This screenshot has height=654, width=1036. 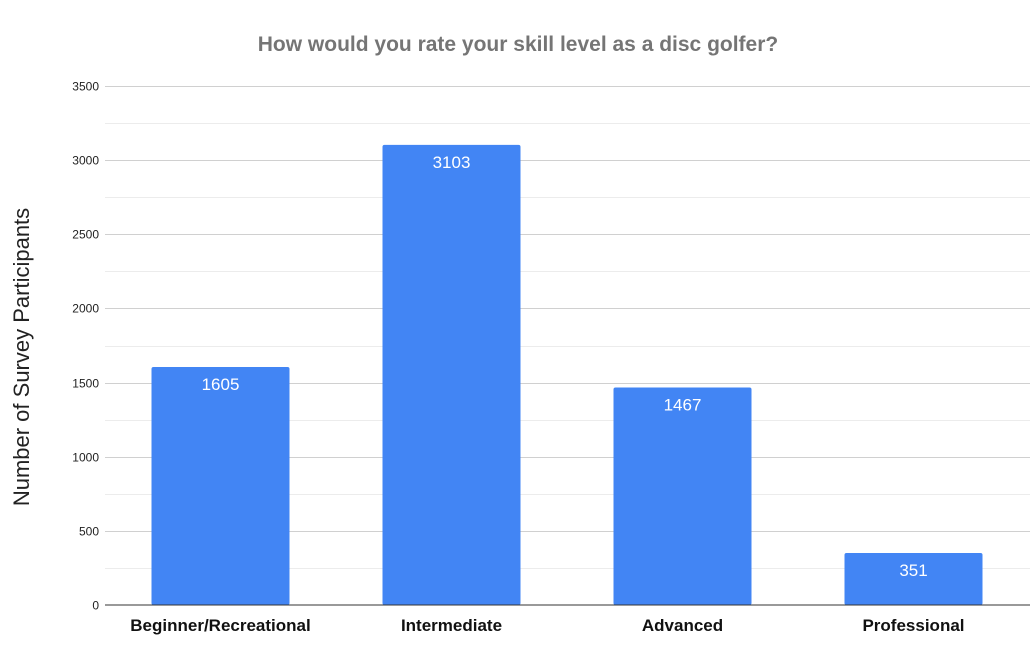 What do you see at coordinates (913, 625) in the screenshot?
I see `x-category-label: Professional` at bounding box center [913, 625].